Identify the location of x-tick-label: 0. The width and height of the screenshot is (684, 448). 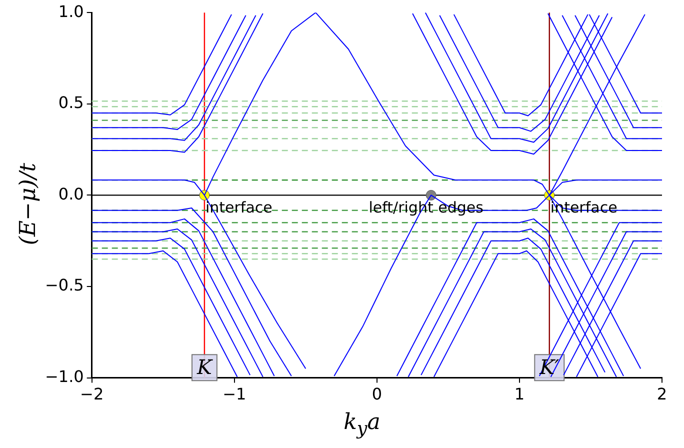
(377, 394).